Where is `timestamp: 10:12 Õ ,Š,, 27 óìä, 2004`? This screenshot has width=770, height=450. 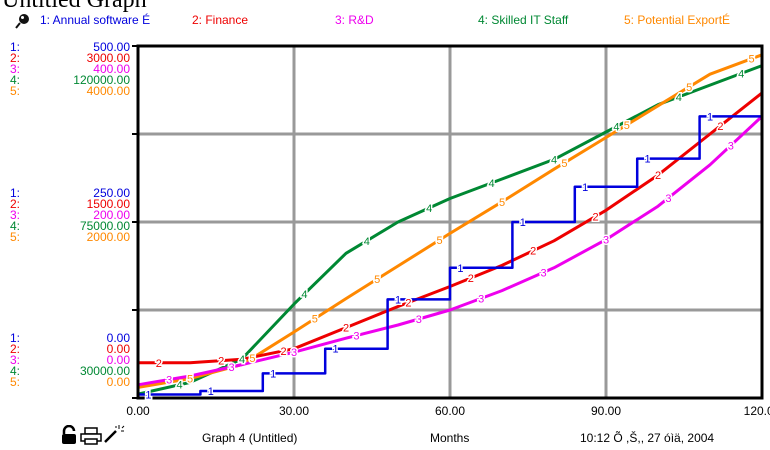 timestamp: 10:12 Õ ,Š,, 27 óìä, 2004 is located at coordinates (647, 438).